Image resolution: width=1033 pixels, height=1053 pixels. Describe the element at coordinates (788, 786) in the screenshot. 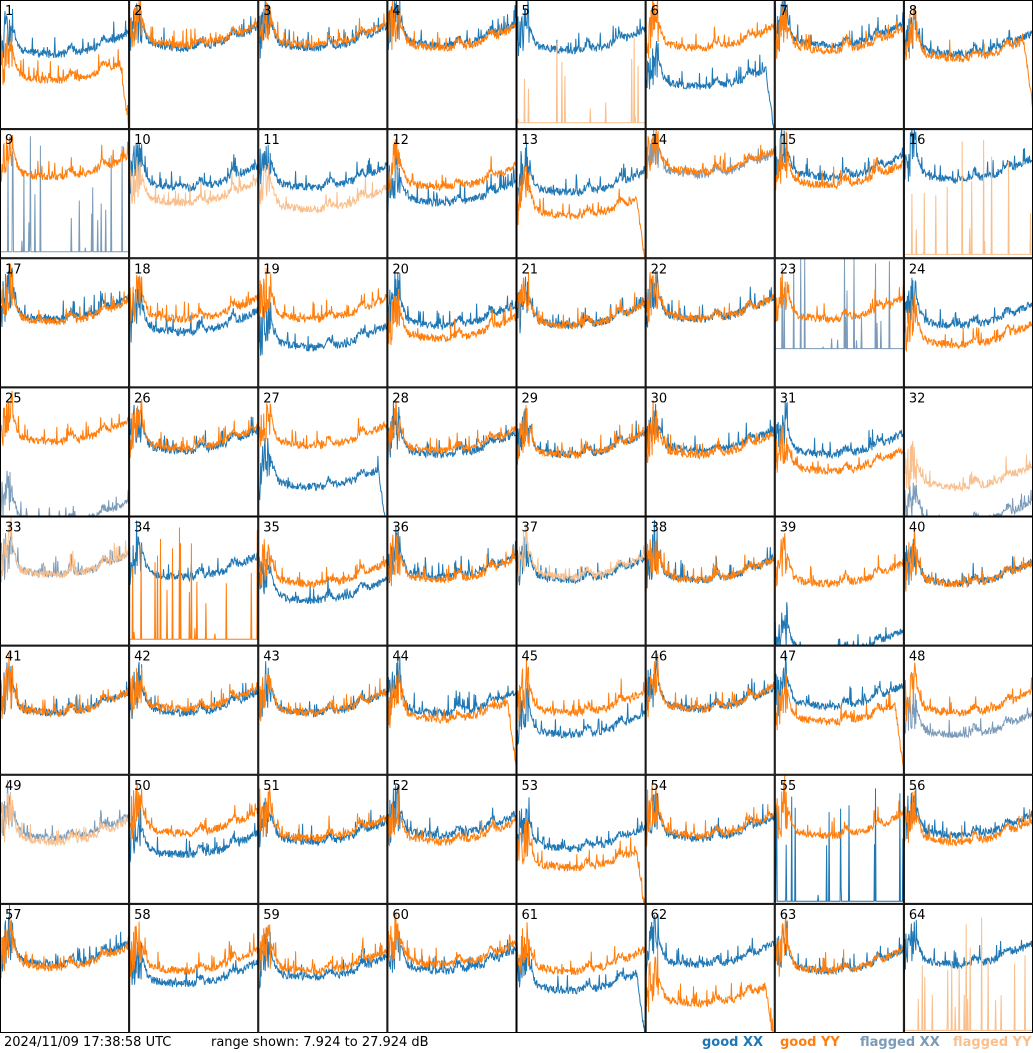

I see `panel-label: 55` at that location.